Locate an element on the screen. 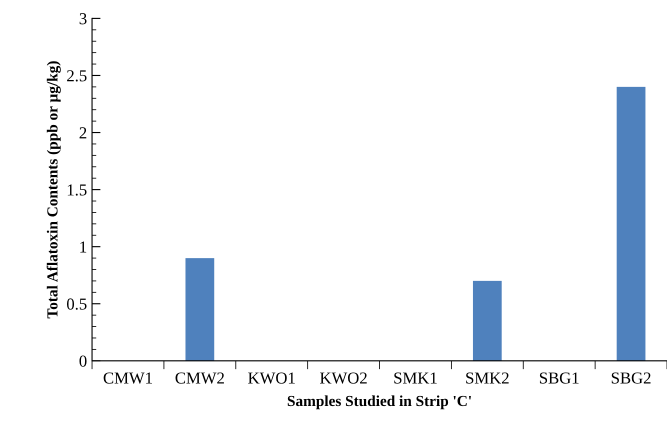 This screenshot has height=428, width=667. y-tick-label: 2 is located at coordinates (83, 132).